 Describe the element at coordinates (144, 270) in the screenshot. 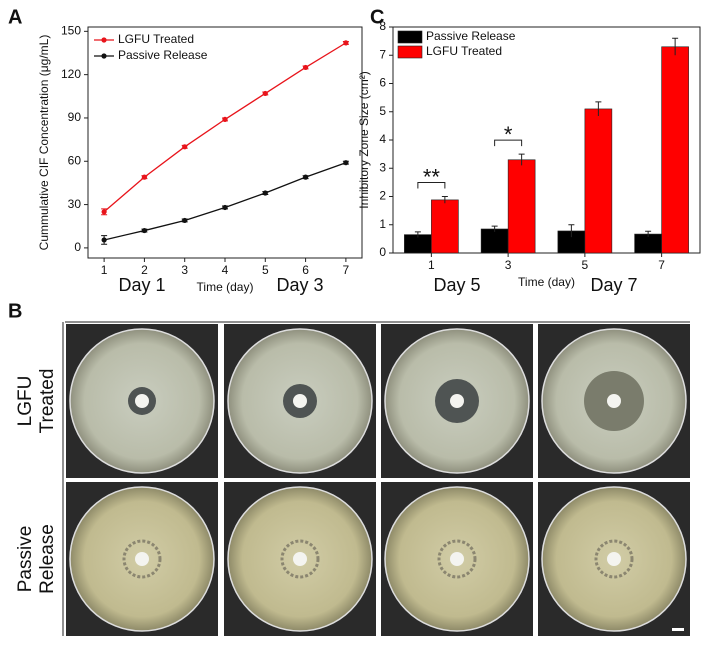

I see `x-tick-label: 2` at that location.